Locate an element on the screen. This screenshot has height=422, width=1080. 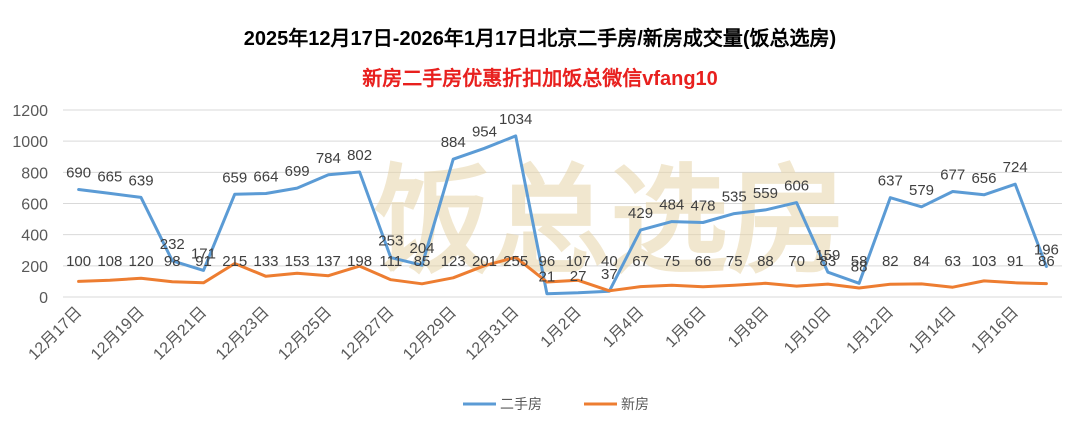
chart-title: 2025年12月17日-2026年1月17日北京二手房/新房成交量(饭总选房) is located at coordinates (540, 39).